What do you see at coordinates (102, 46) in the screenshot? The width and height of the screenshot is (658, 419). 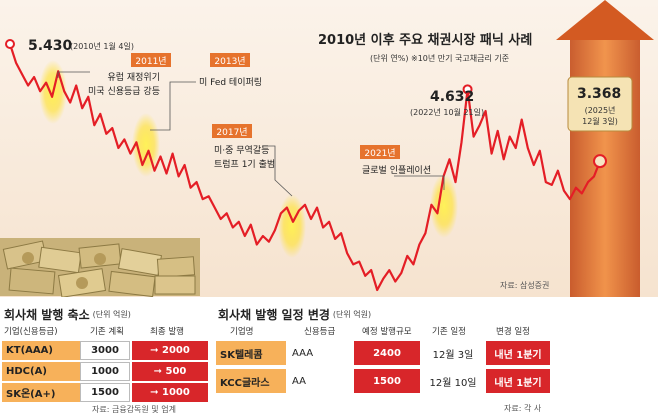 I see `start-date: (2010년 1월 4일)` at bounding box center [102, 46].